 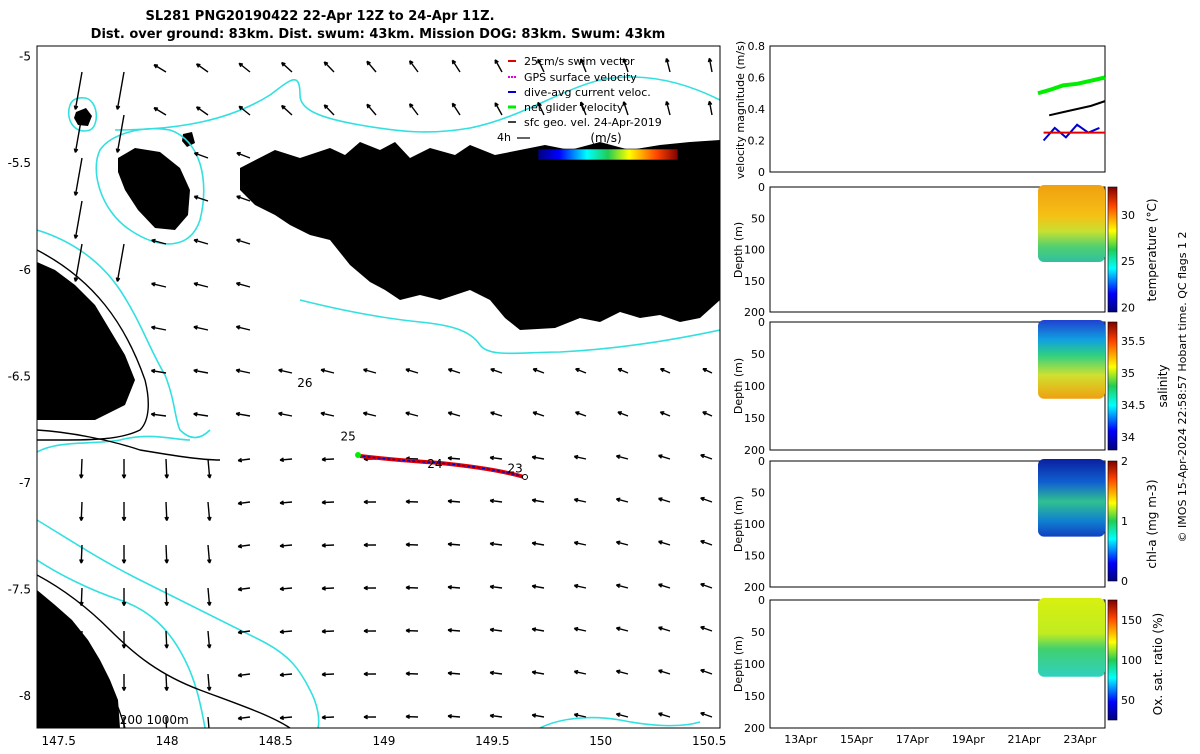 I want to click on time-tick-label: 17Apr, so click(x=913, y=739).